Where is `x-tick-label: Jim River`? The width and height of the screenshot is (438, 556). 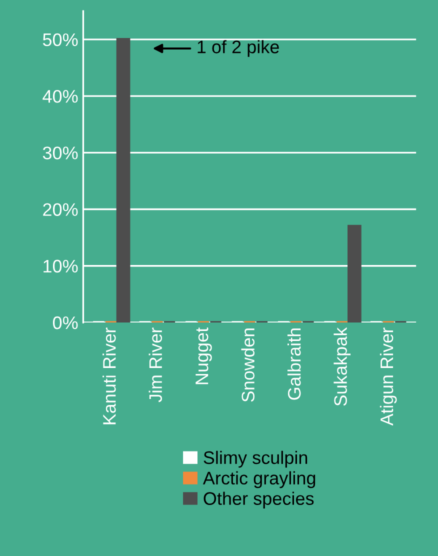 x-tick-label: Jim River is located at coordinates (155, 365).